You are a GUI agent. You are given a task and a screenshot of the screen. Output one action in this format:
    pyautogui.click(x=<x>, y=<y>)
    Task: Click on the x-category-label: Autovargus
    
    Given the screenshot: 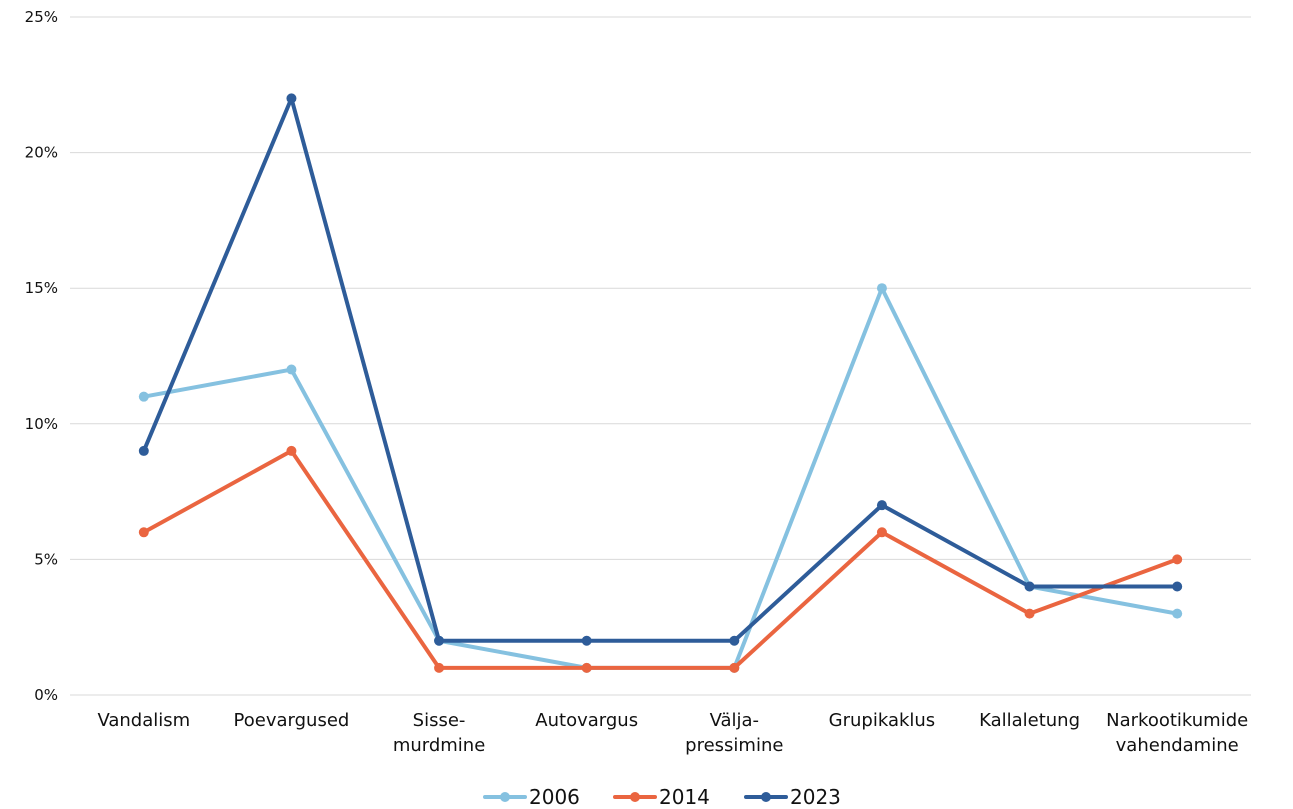 What is the action you would take?
    pyautogui.click(x=586, y=720)
    